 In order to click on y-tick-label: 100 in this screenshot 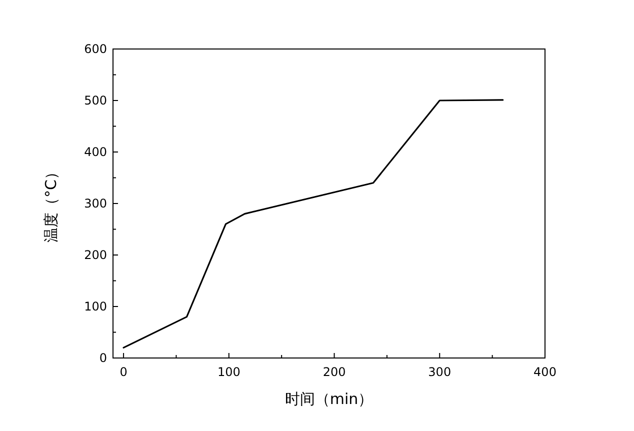, I will do `click(95, 307)`.